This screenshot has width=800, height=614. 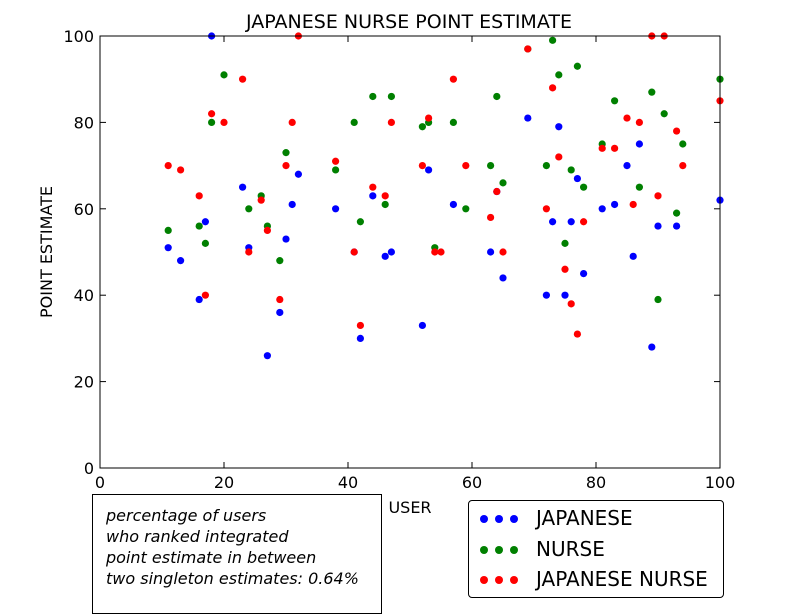 What do you see at coordinates (408, 22) in the screenshot?
I see `chart-title: JAPANESE NURSE POINT ESTIMATE` at bounding box center [408, 22].